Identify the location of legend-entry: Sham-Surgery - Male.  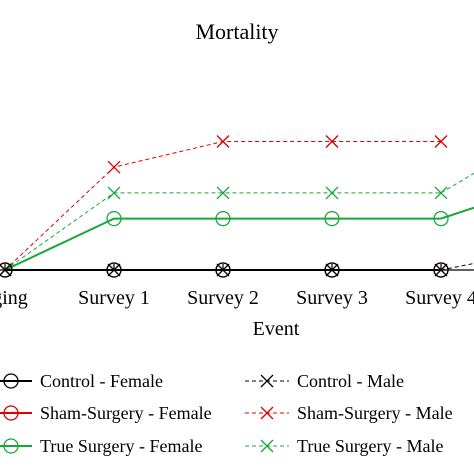
(349, 413).